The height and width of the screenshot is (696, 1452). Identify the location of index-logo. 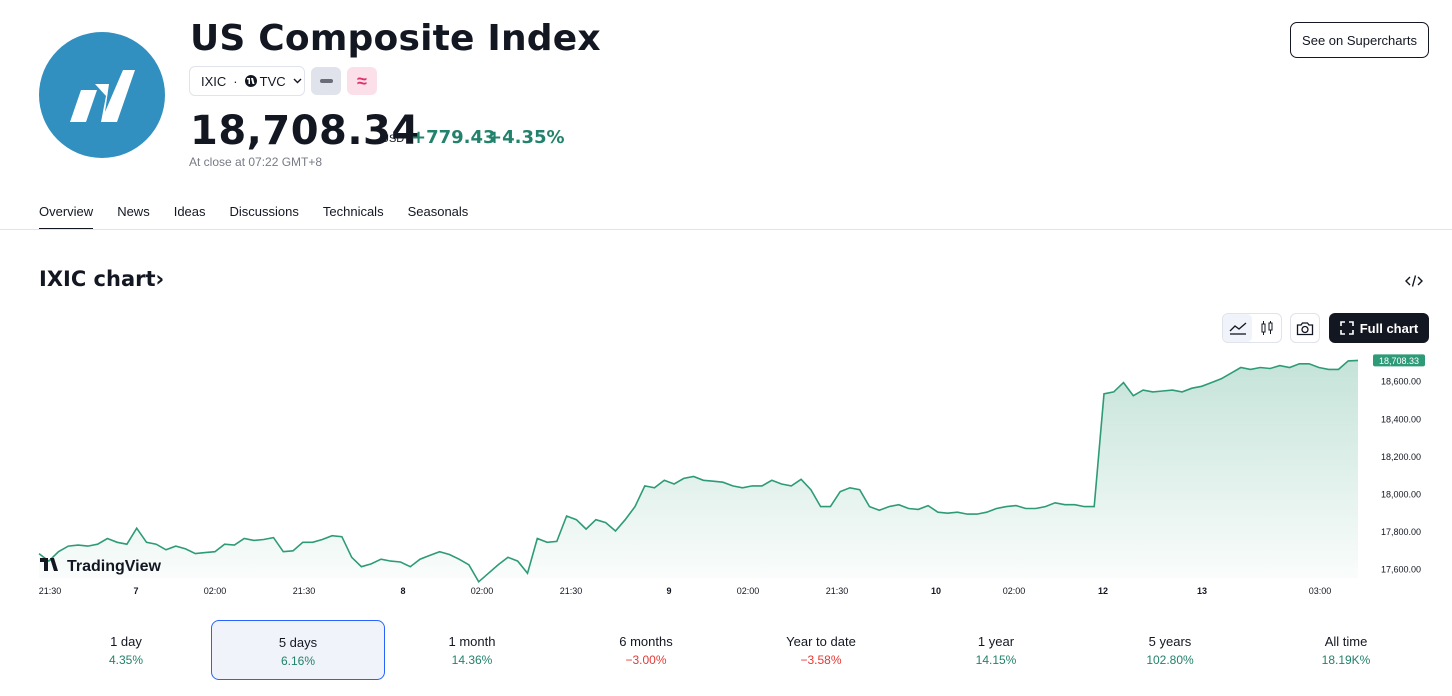
(102, 95).